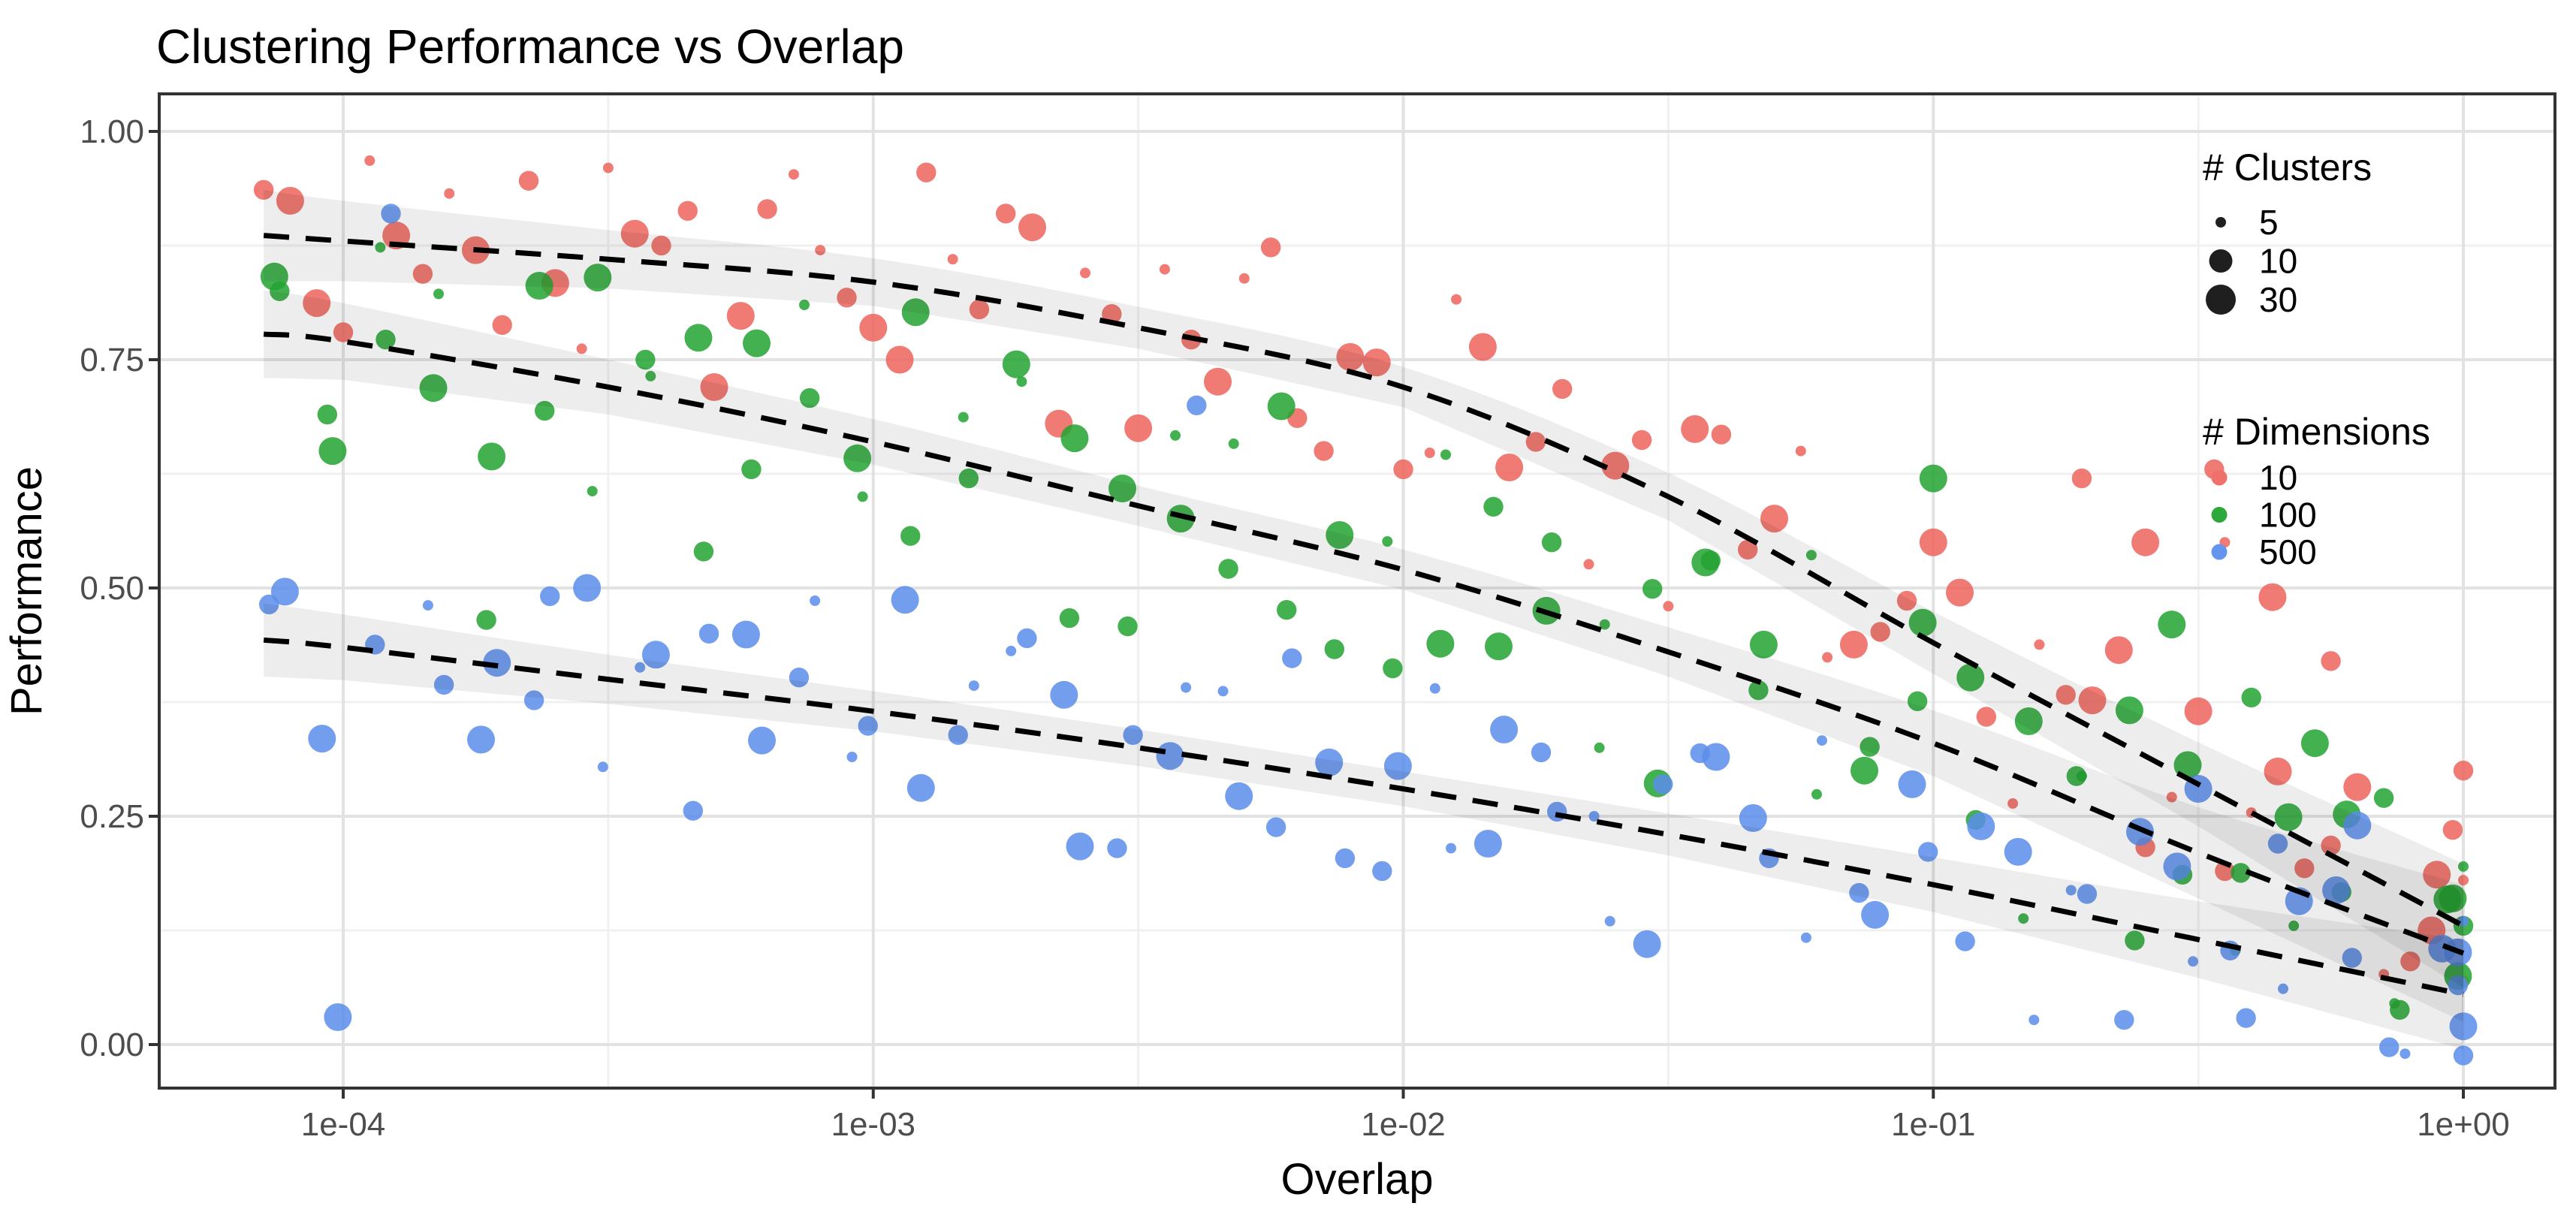  What do you see at coordinates (2287, 167) in the screenshot?
I see `legend-clusters-title: # Clusters` at bounding box center [2287, 167].